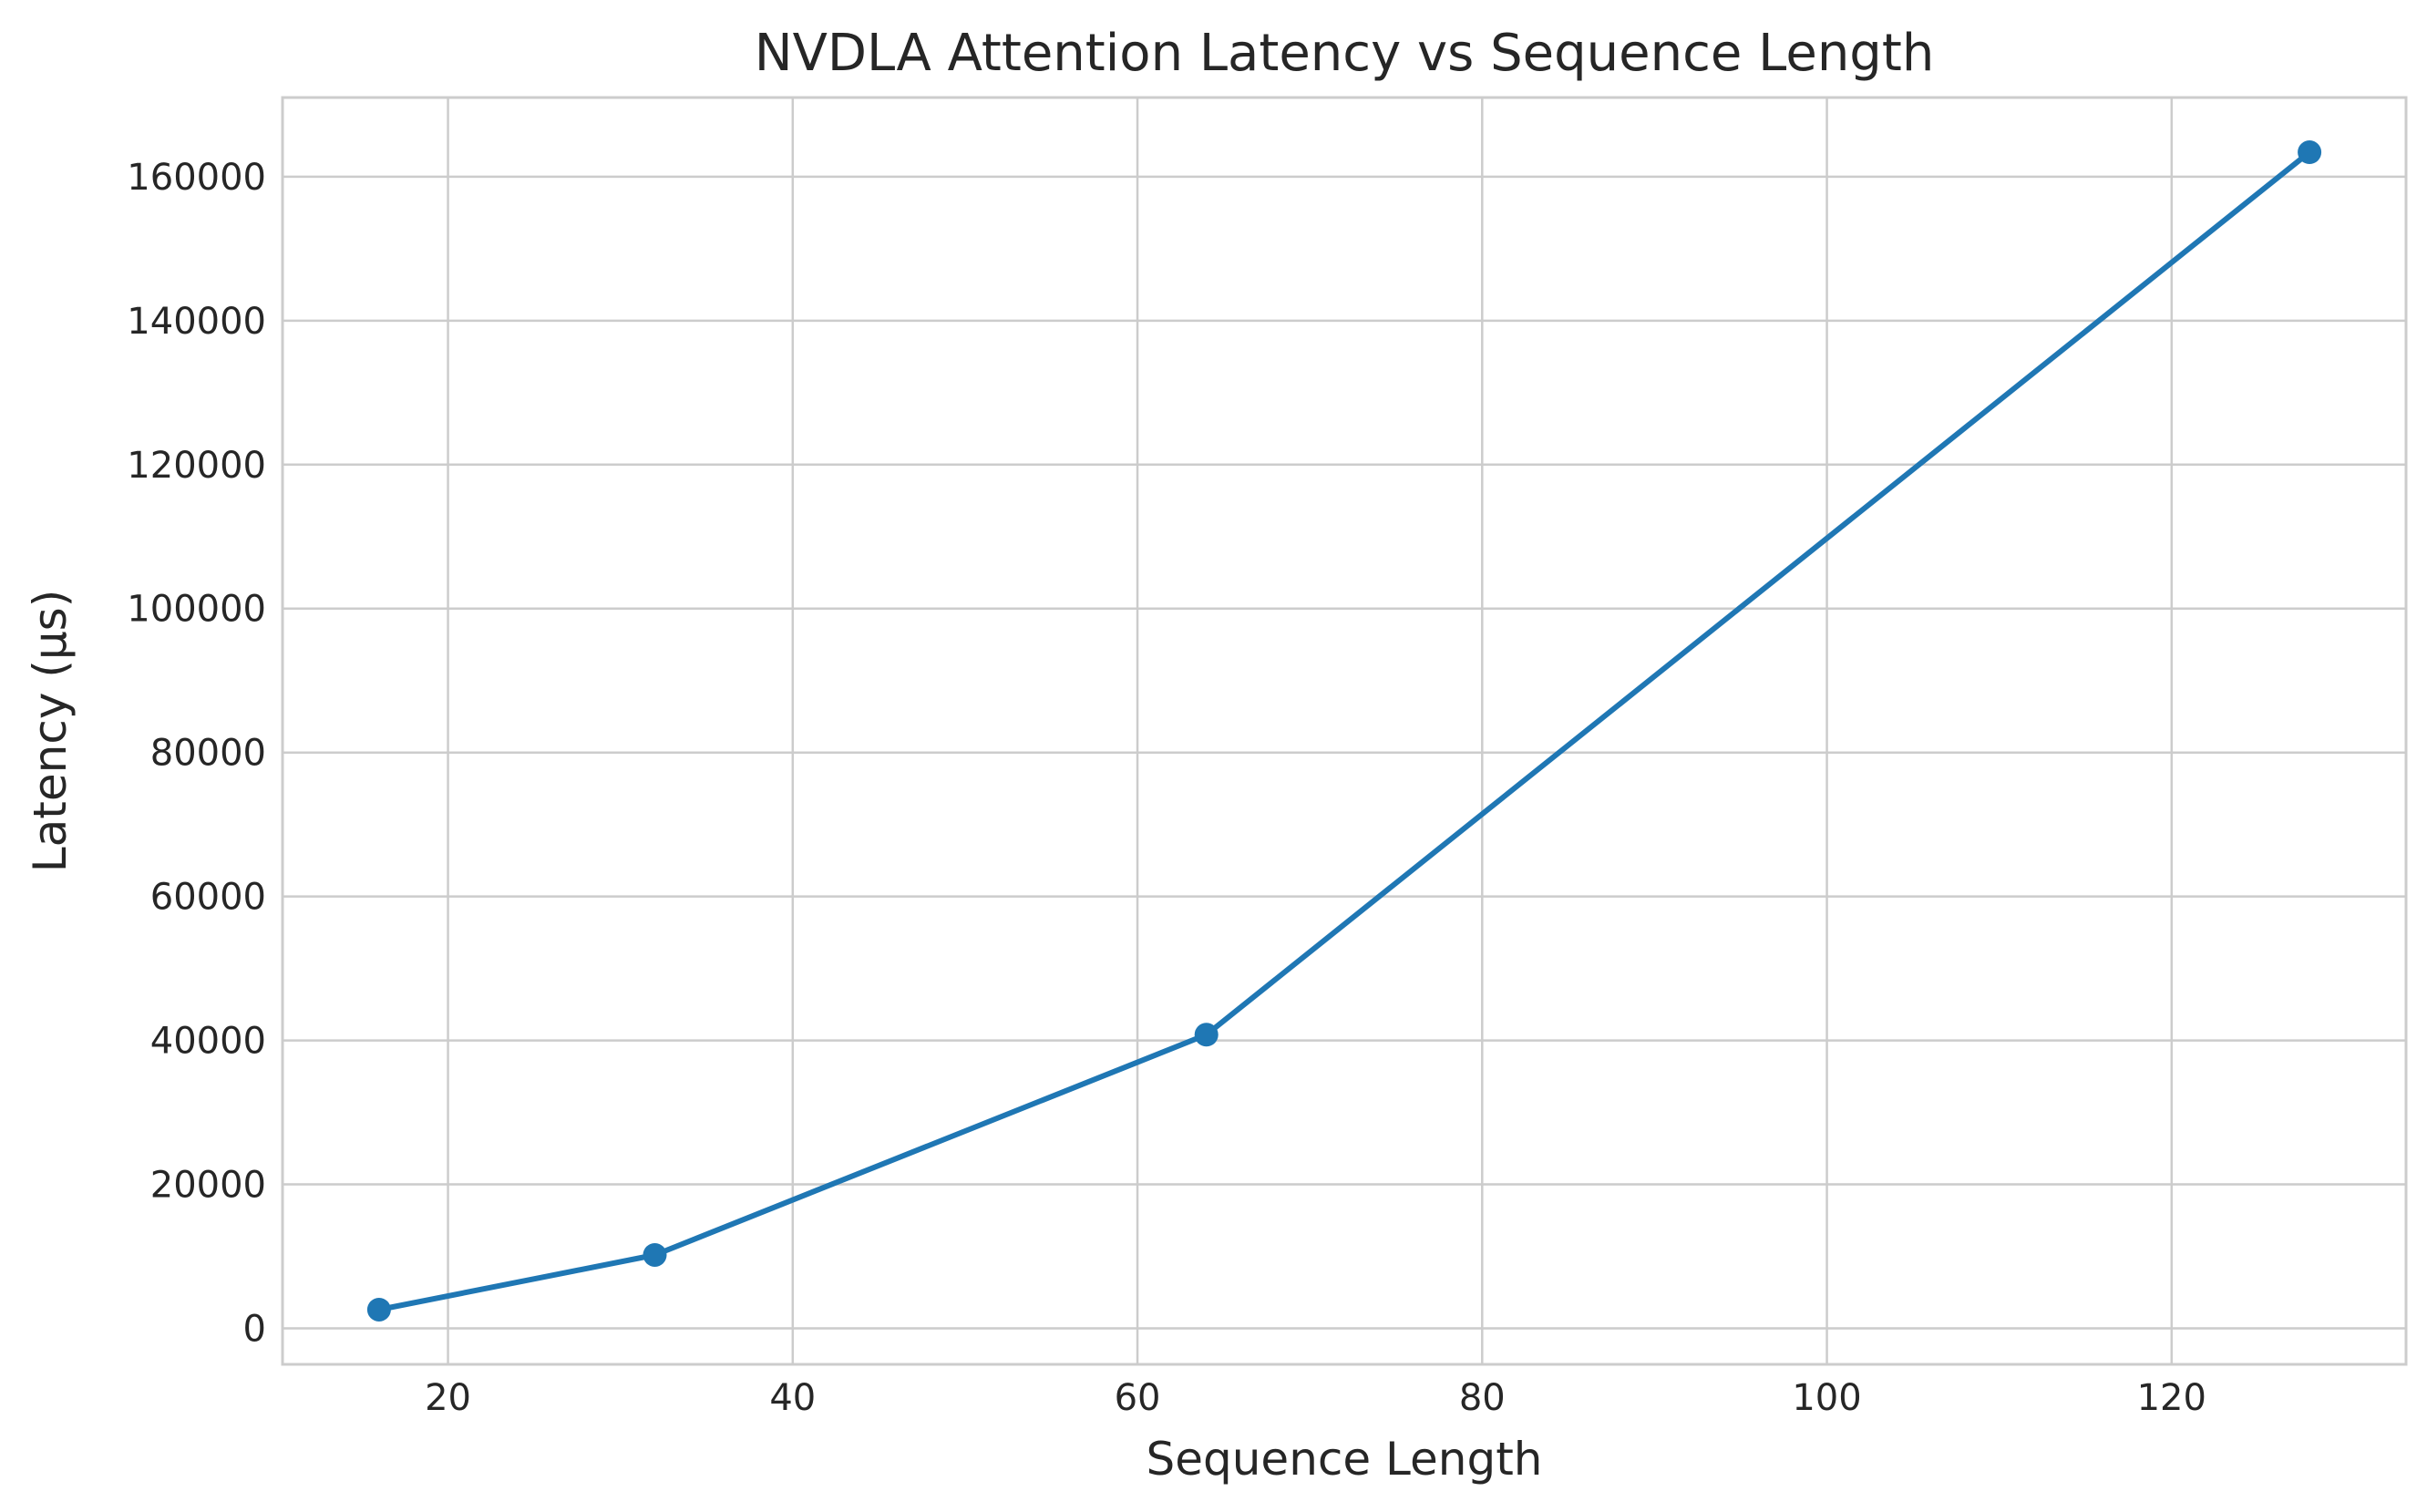  I want to click on x-axis-label: Sequence Length, so click(1345, 1459).